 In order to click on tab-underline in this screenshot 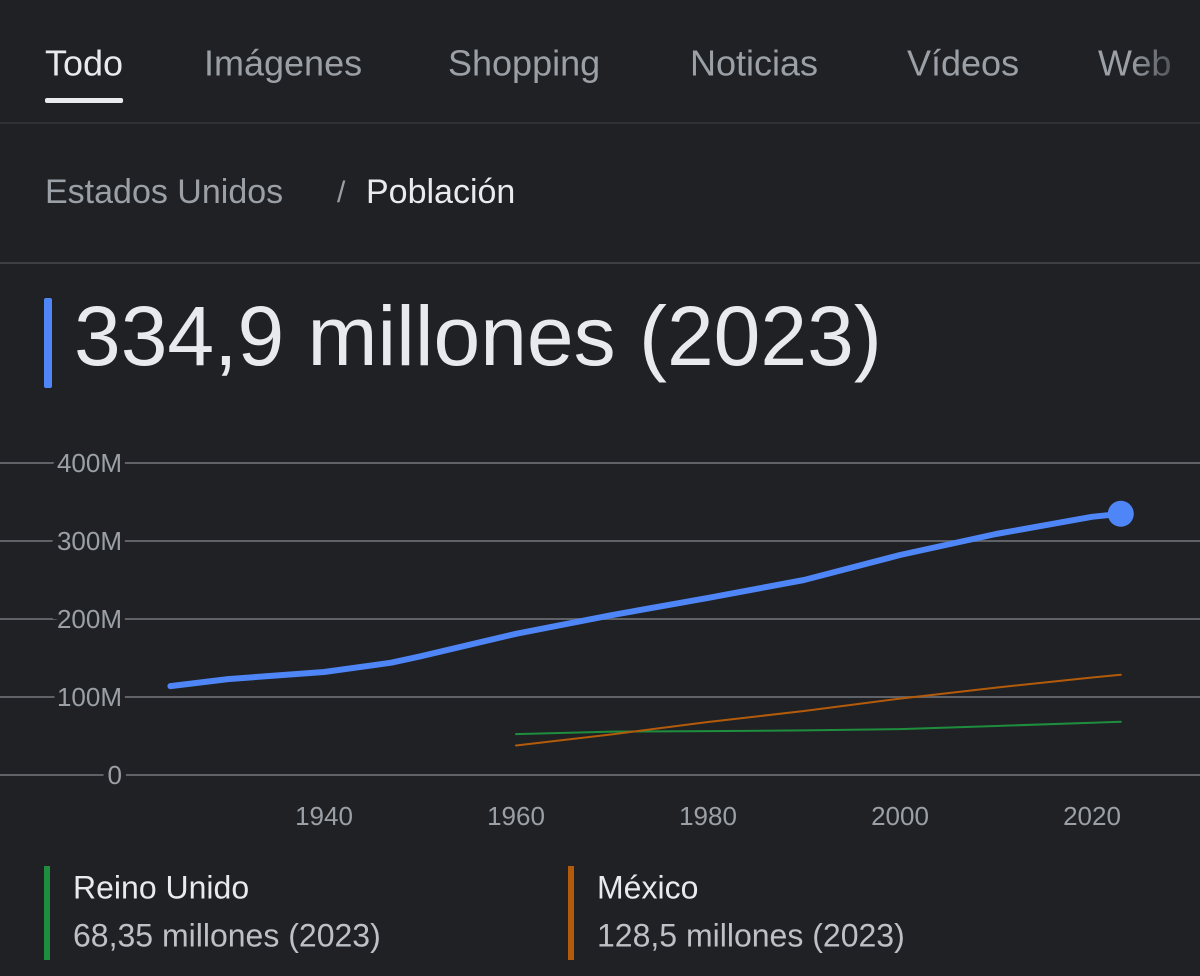, I will do `click(84, 100)`.